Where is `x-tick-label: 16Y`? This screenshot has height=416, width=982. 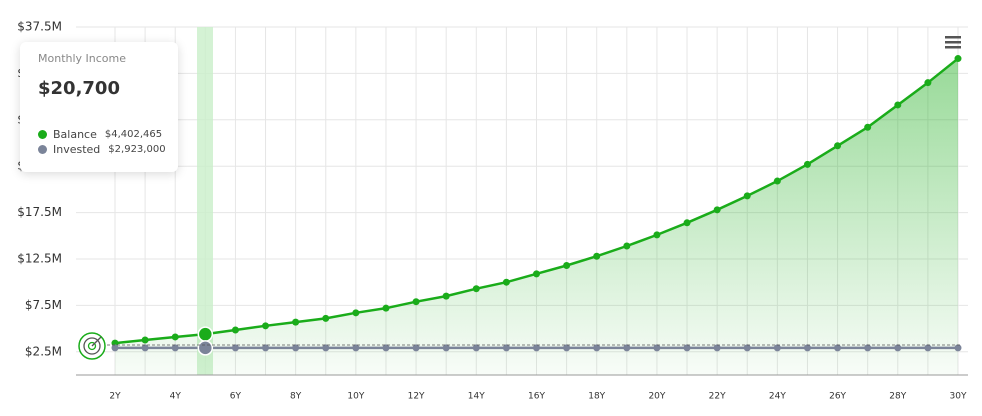 x-tick-label: 16Y is located at coordinates (536, 397).